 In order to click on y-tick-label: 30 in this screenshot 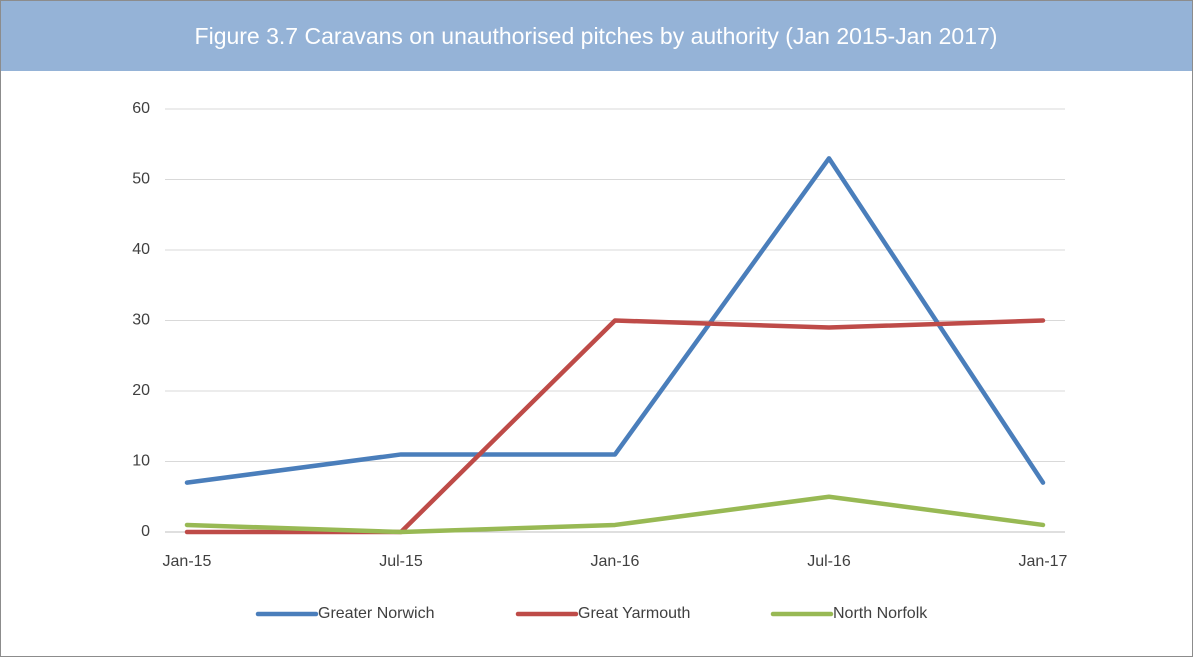, I will do `click(141, 320)`.